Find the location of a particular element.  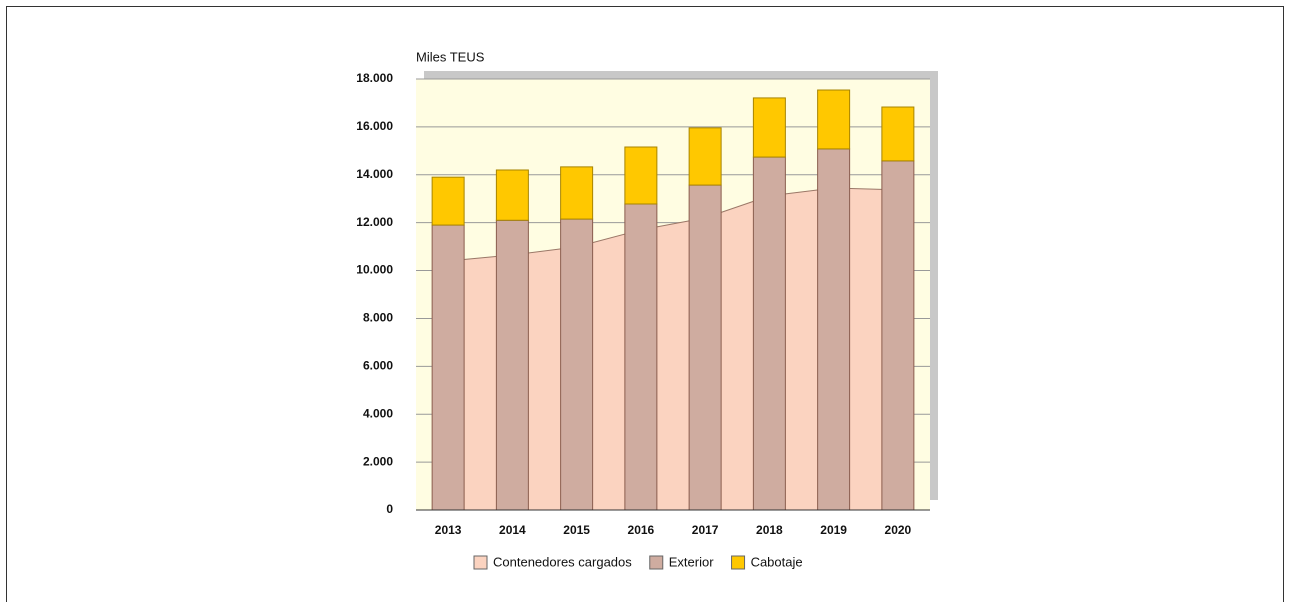

y-tick-label: 10.000 is located at coordinates (374, 270).